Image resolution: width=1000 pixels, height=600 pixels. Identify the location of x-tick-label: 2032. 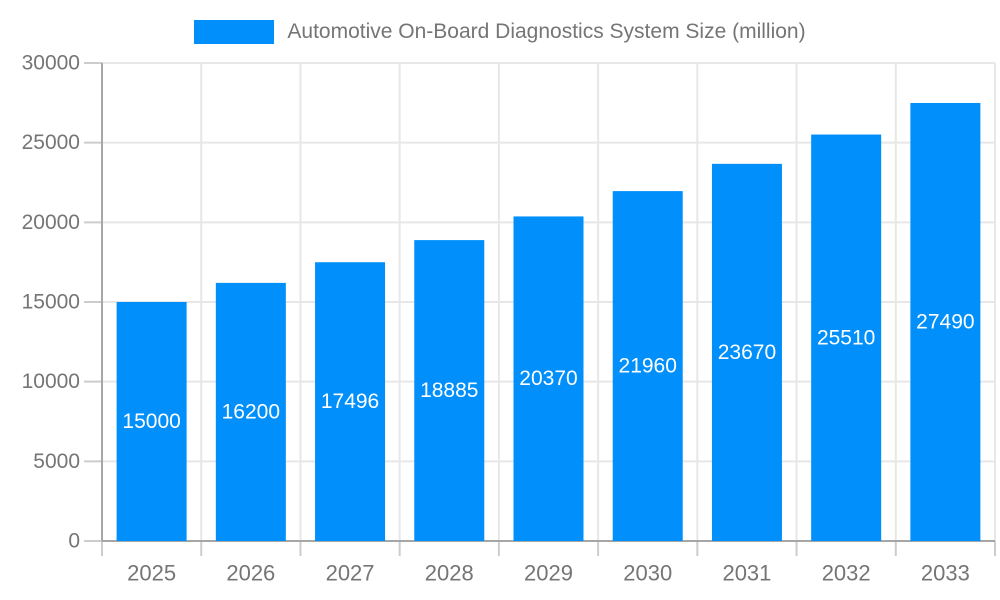
(846, 573).